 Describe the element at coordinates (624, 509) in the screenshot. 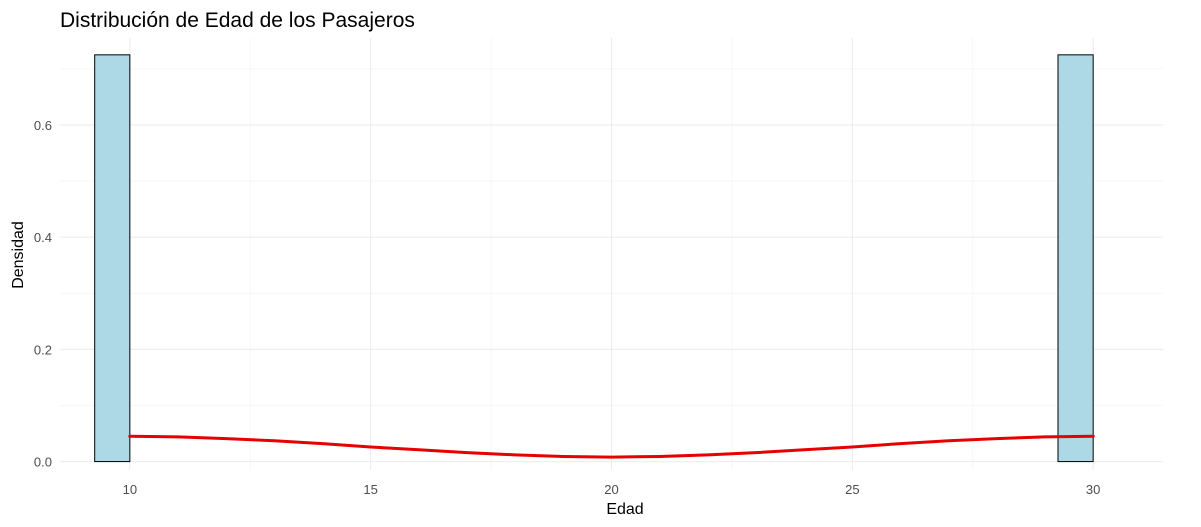

I see `x-axis-label: Edad` at that location.